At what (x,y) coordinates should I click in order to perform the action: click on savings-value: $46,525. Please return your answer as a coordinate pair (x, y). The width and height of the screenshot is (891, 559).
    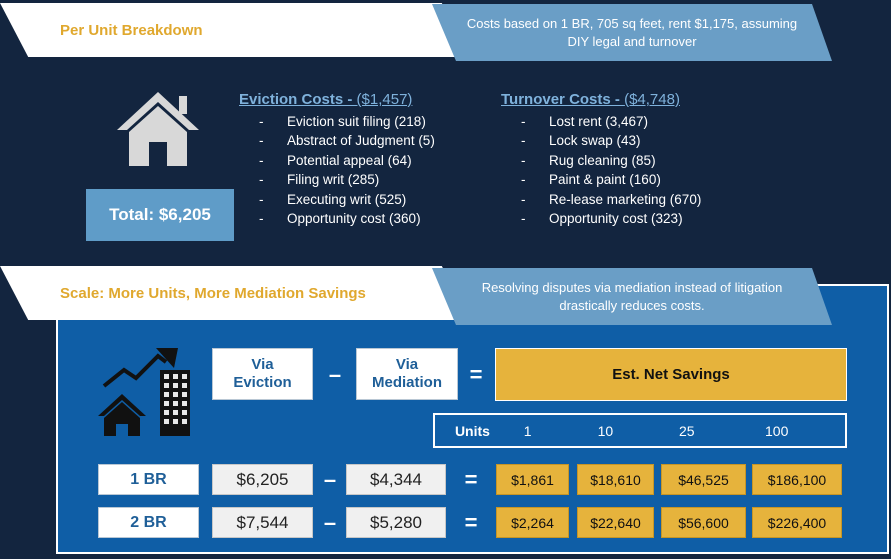
    Looking at the image, I should click on (703, 479).